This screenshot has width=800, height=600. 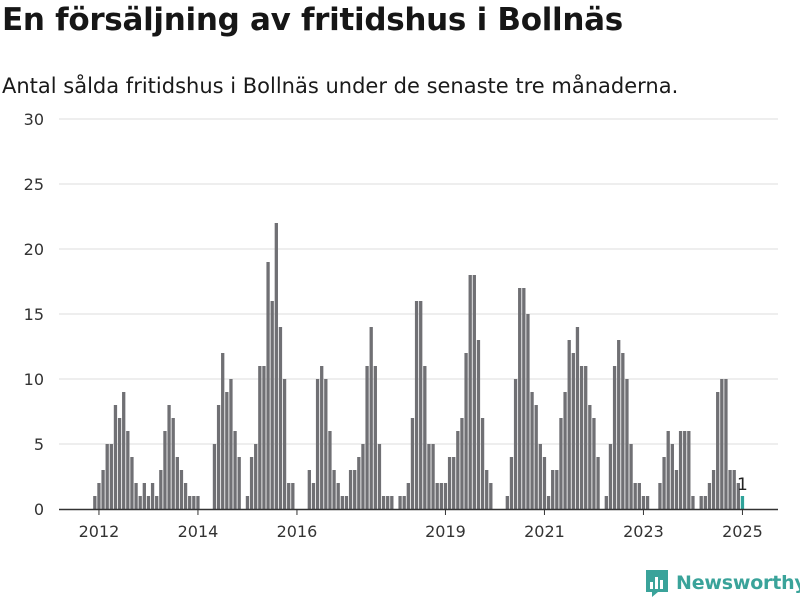 I want to click on bar-latest, so click(x=742, y=502).